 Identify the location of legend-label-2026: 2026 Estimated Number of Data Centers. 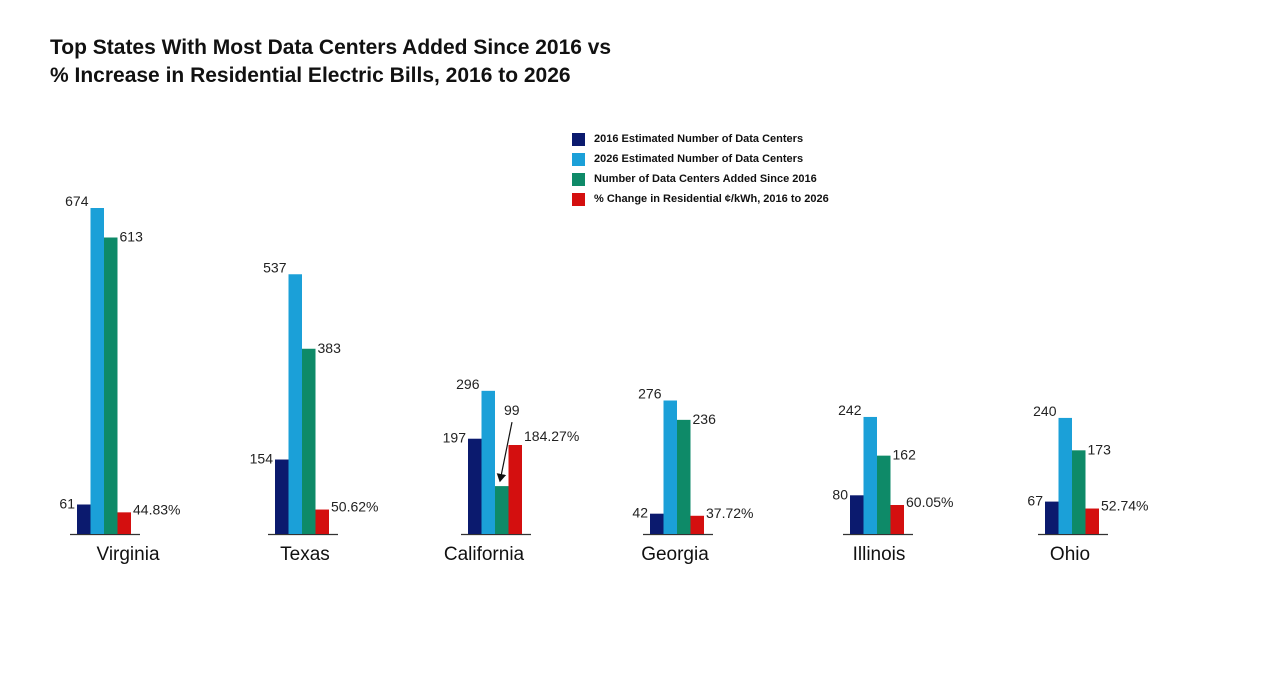
(699, 159).